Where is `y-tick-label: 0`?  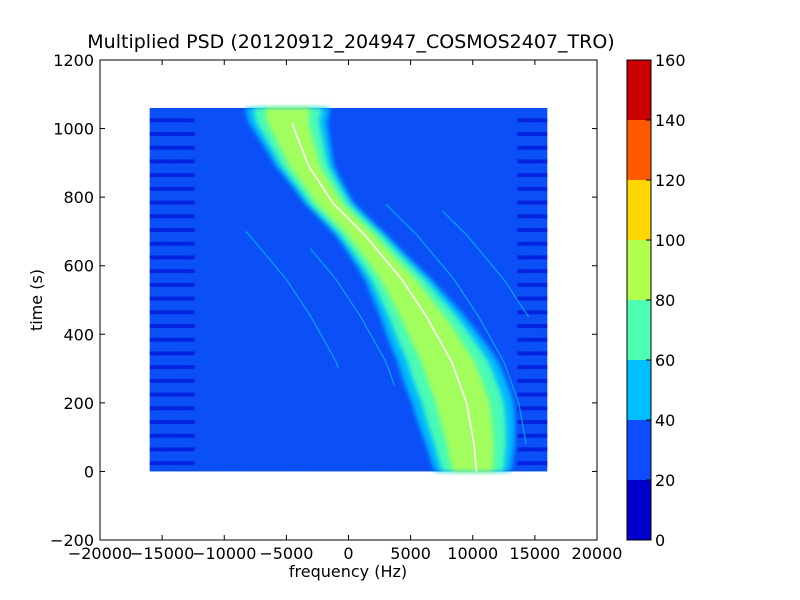 y-tick-label: 0 is located at coordinates (89, 471).